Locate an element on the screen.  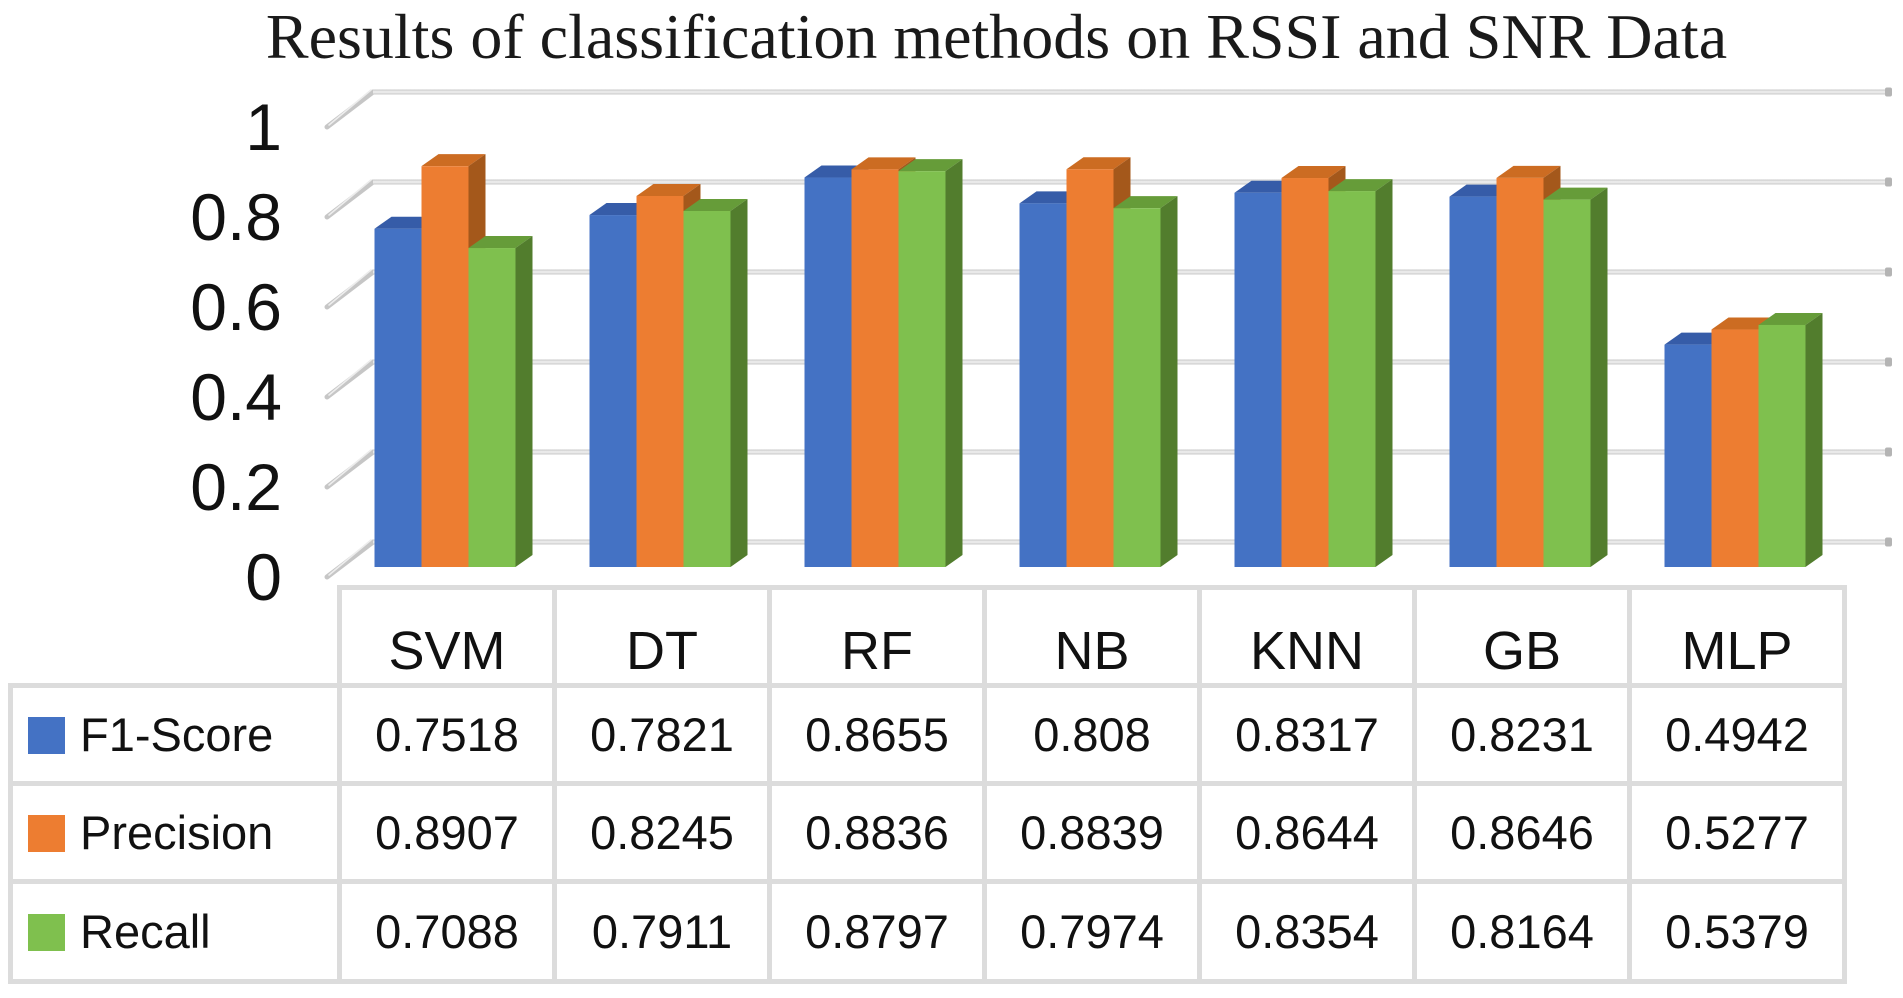
value-cell: 0.7821 is located at coordinates (662, 734).